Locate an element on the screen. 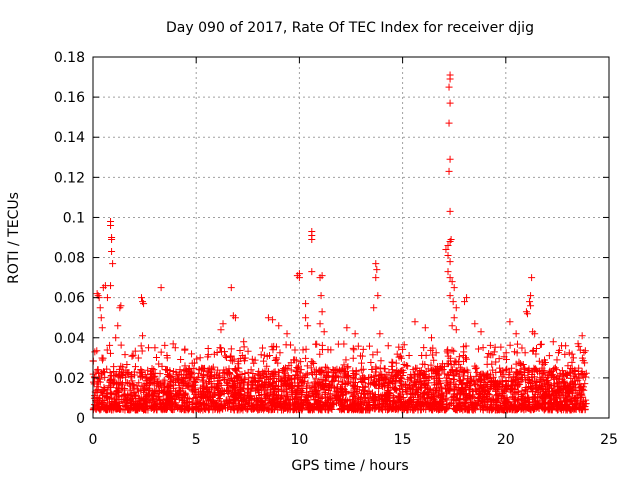  y-tick-label: 0.06 is located at coordinates (69, 299).